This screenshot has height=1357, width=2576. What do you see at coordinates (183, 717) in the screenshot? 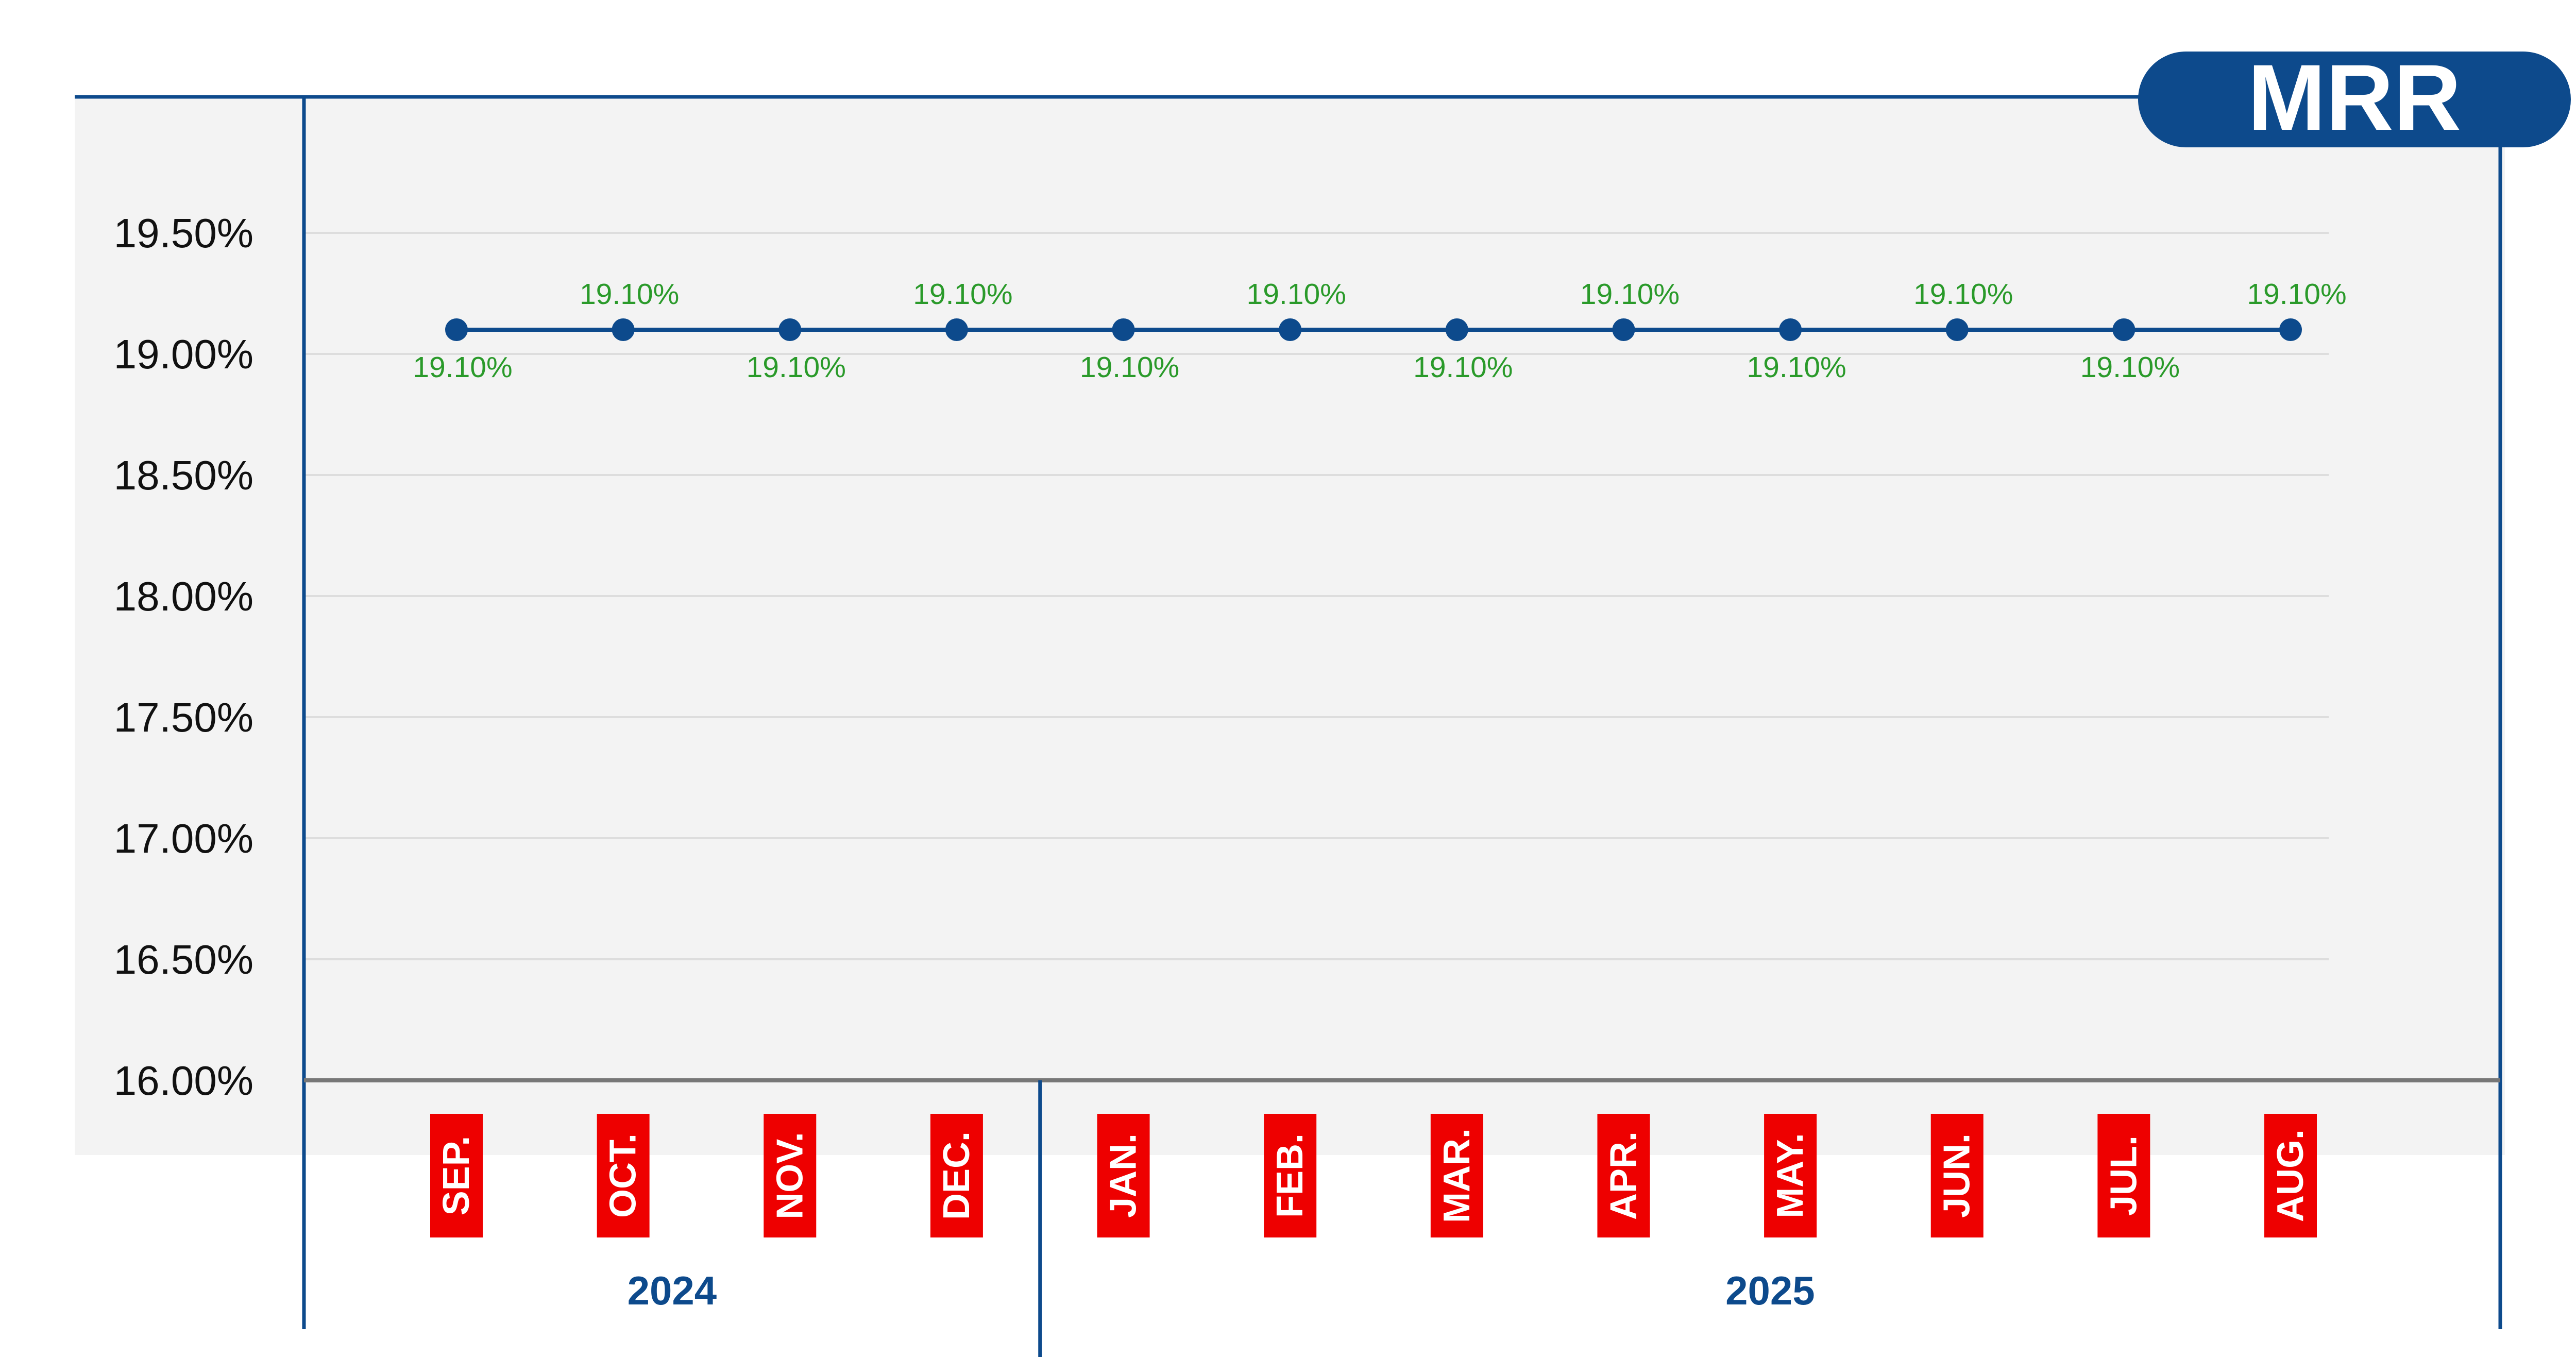
I see `y-tick-label: 17.50%` at bounding box center [183, 717].